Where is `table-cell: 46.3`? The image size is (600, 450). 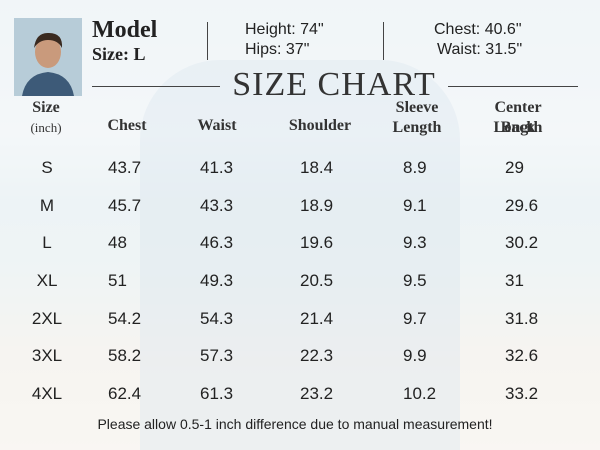 table-cell: 46.3 is located at coordinates (217, 242).